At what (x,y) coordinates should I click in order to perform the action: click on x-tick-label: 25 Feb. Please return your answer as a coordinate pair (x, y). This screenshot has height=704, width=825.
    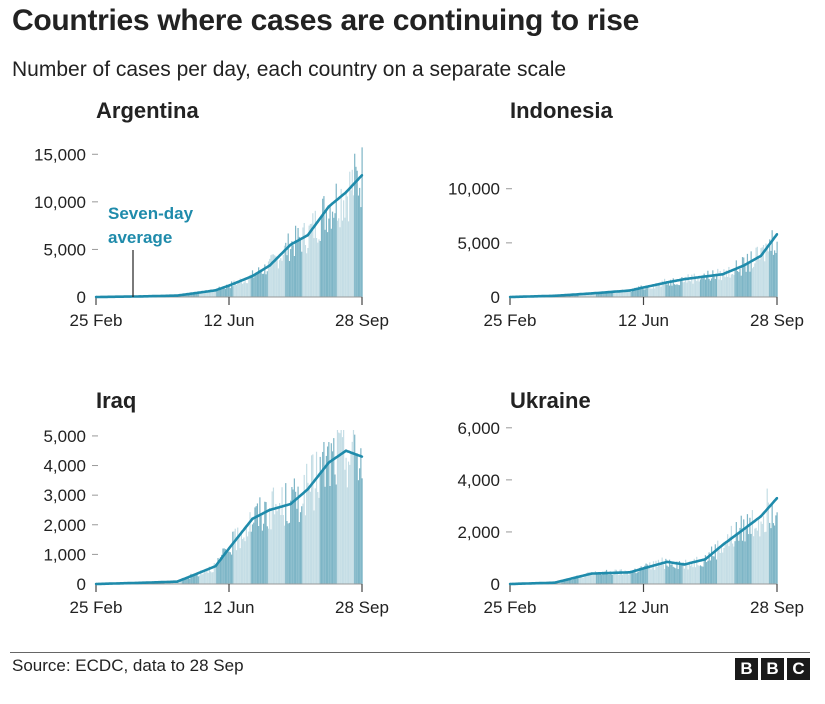
    Looking at the image, I should click on (96, 607).